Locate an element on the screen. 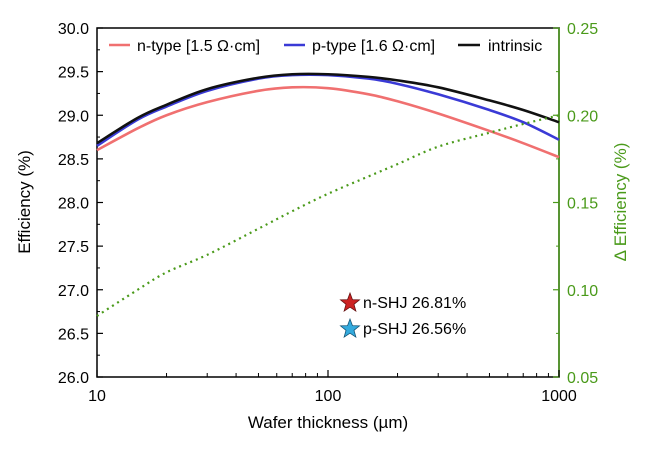 The image size is (646, 451). legend-label-p-type: p-type [1.6 Ω·cm] is located at coordinates (373, 46).